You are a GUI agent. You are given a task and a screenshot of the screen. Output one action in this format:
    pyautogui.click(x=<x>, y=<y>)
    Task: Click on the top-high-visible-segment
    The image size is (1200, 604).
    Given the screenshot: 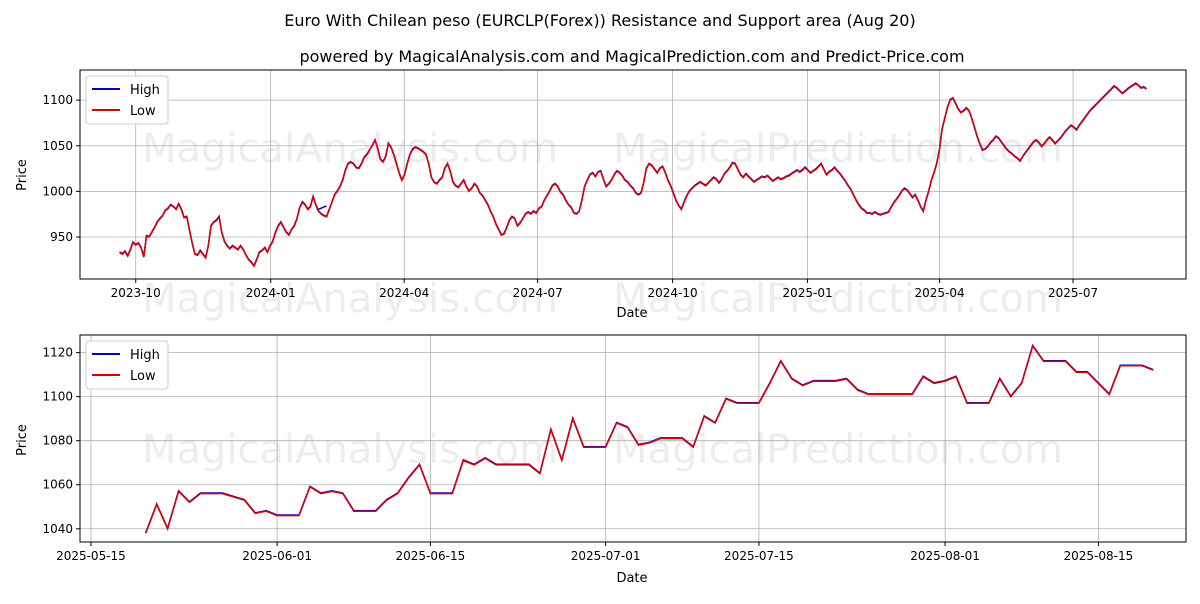 What is the action you would take?
    pyautogui.click(x=322, y=208)
    